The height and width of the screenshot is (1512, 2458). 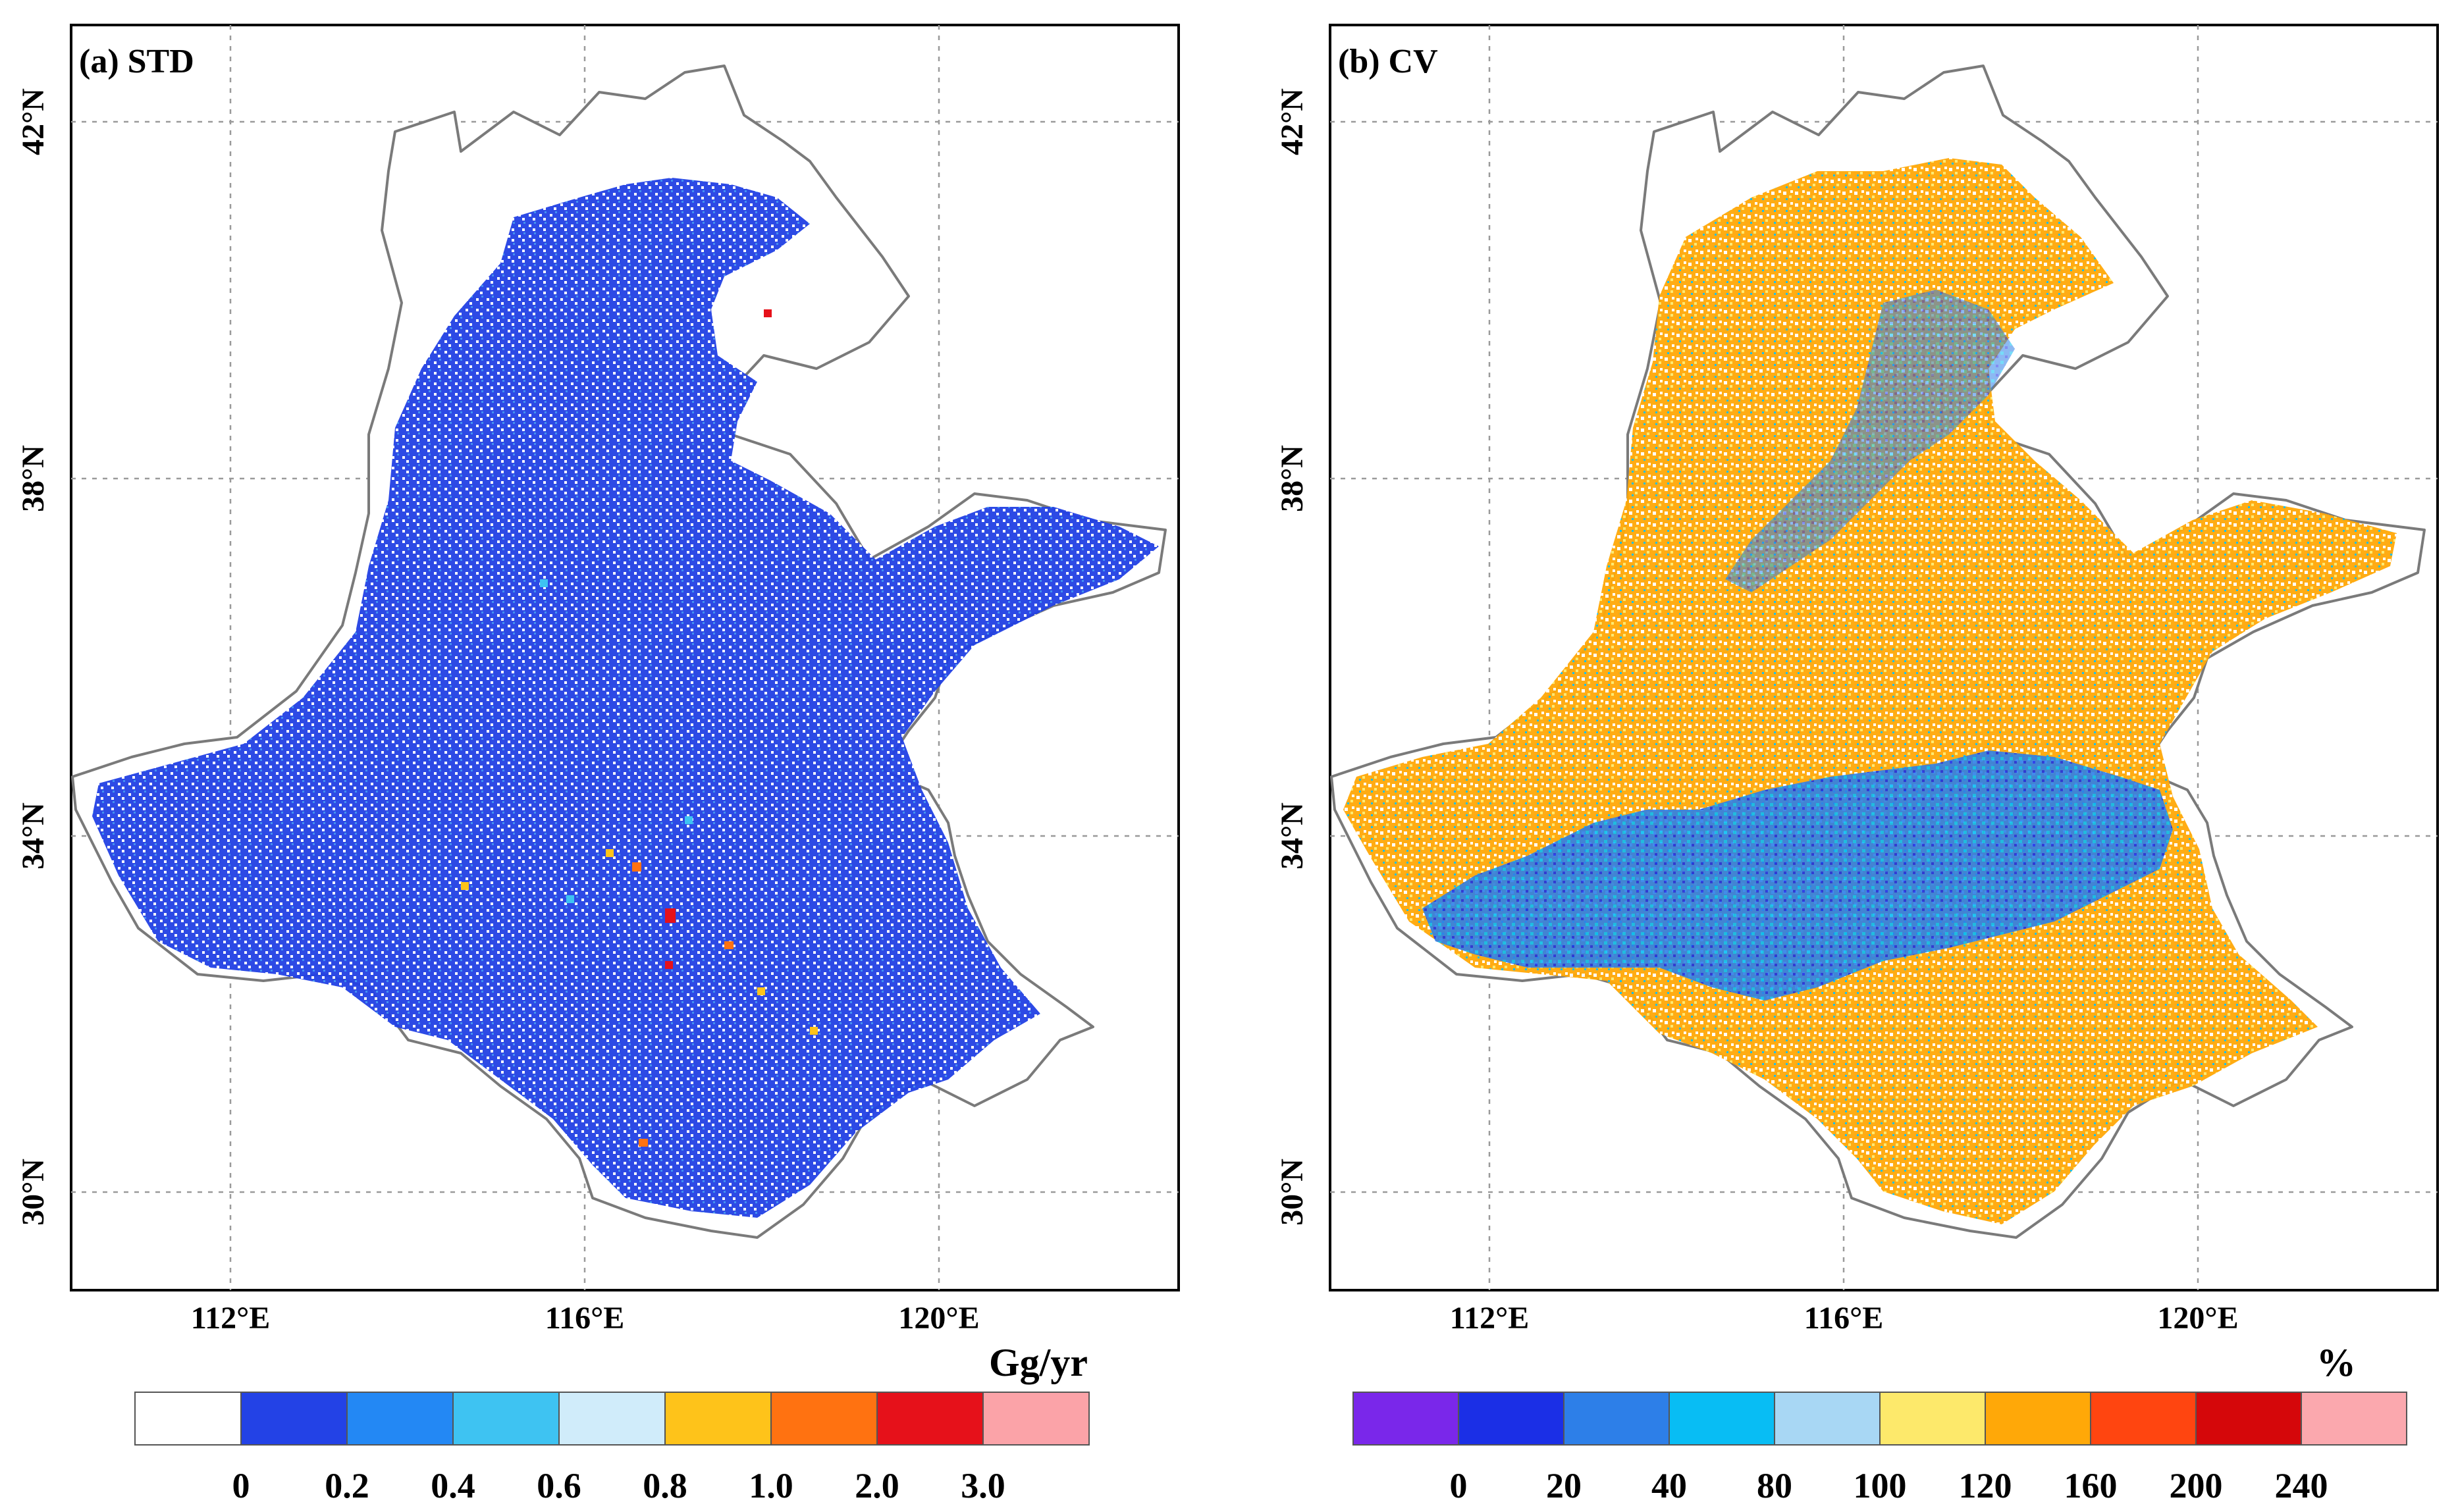 I want to click on hotspot-markers, so click(x=639, y=728).